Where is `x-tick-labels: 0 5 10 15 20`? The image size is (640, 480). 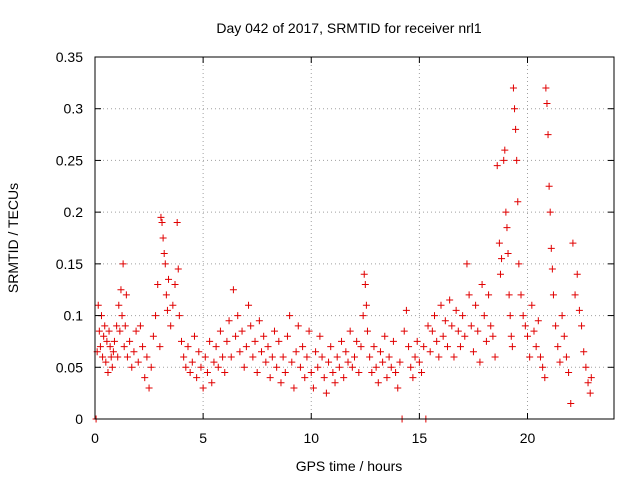
x-tick-labels: 0 5 10 15 20 is located at coordinates (313, 438).